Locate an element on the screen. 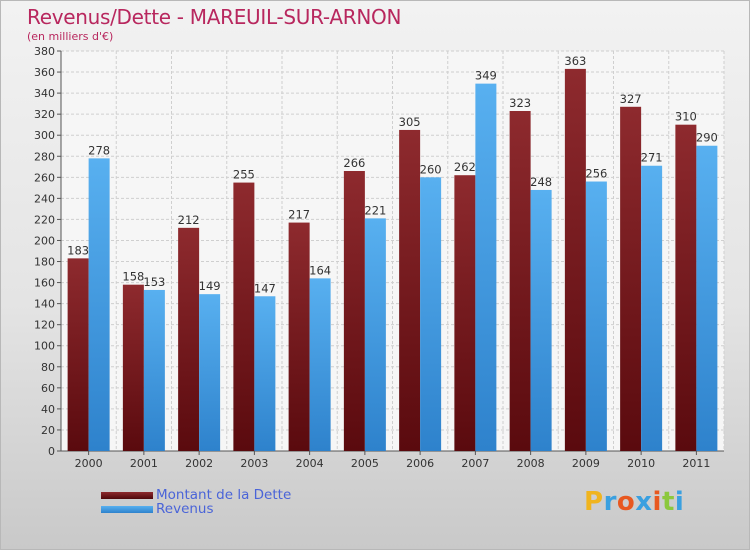 The width and height of the screenshot is (750, 550). y-tick-label: 380 is located at coordinates (44, 51).